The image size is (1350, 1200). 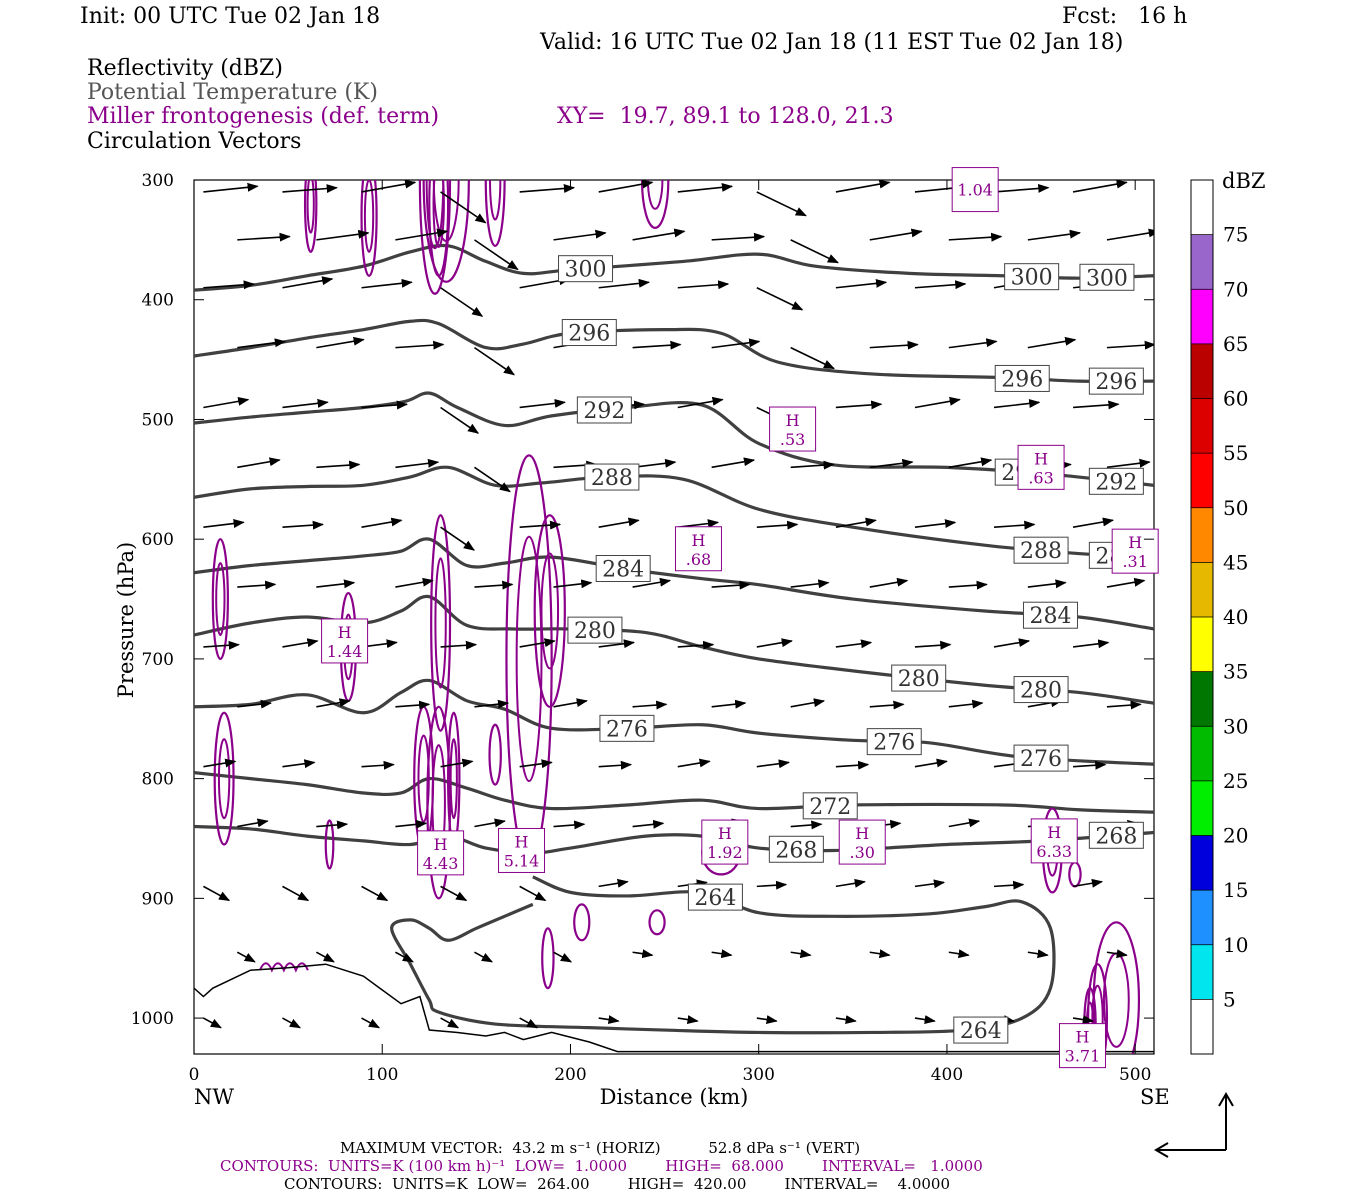 I want to click on colorbar-label: 65, so click(x=1235, y=344).